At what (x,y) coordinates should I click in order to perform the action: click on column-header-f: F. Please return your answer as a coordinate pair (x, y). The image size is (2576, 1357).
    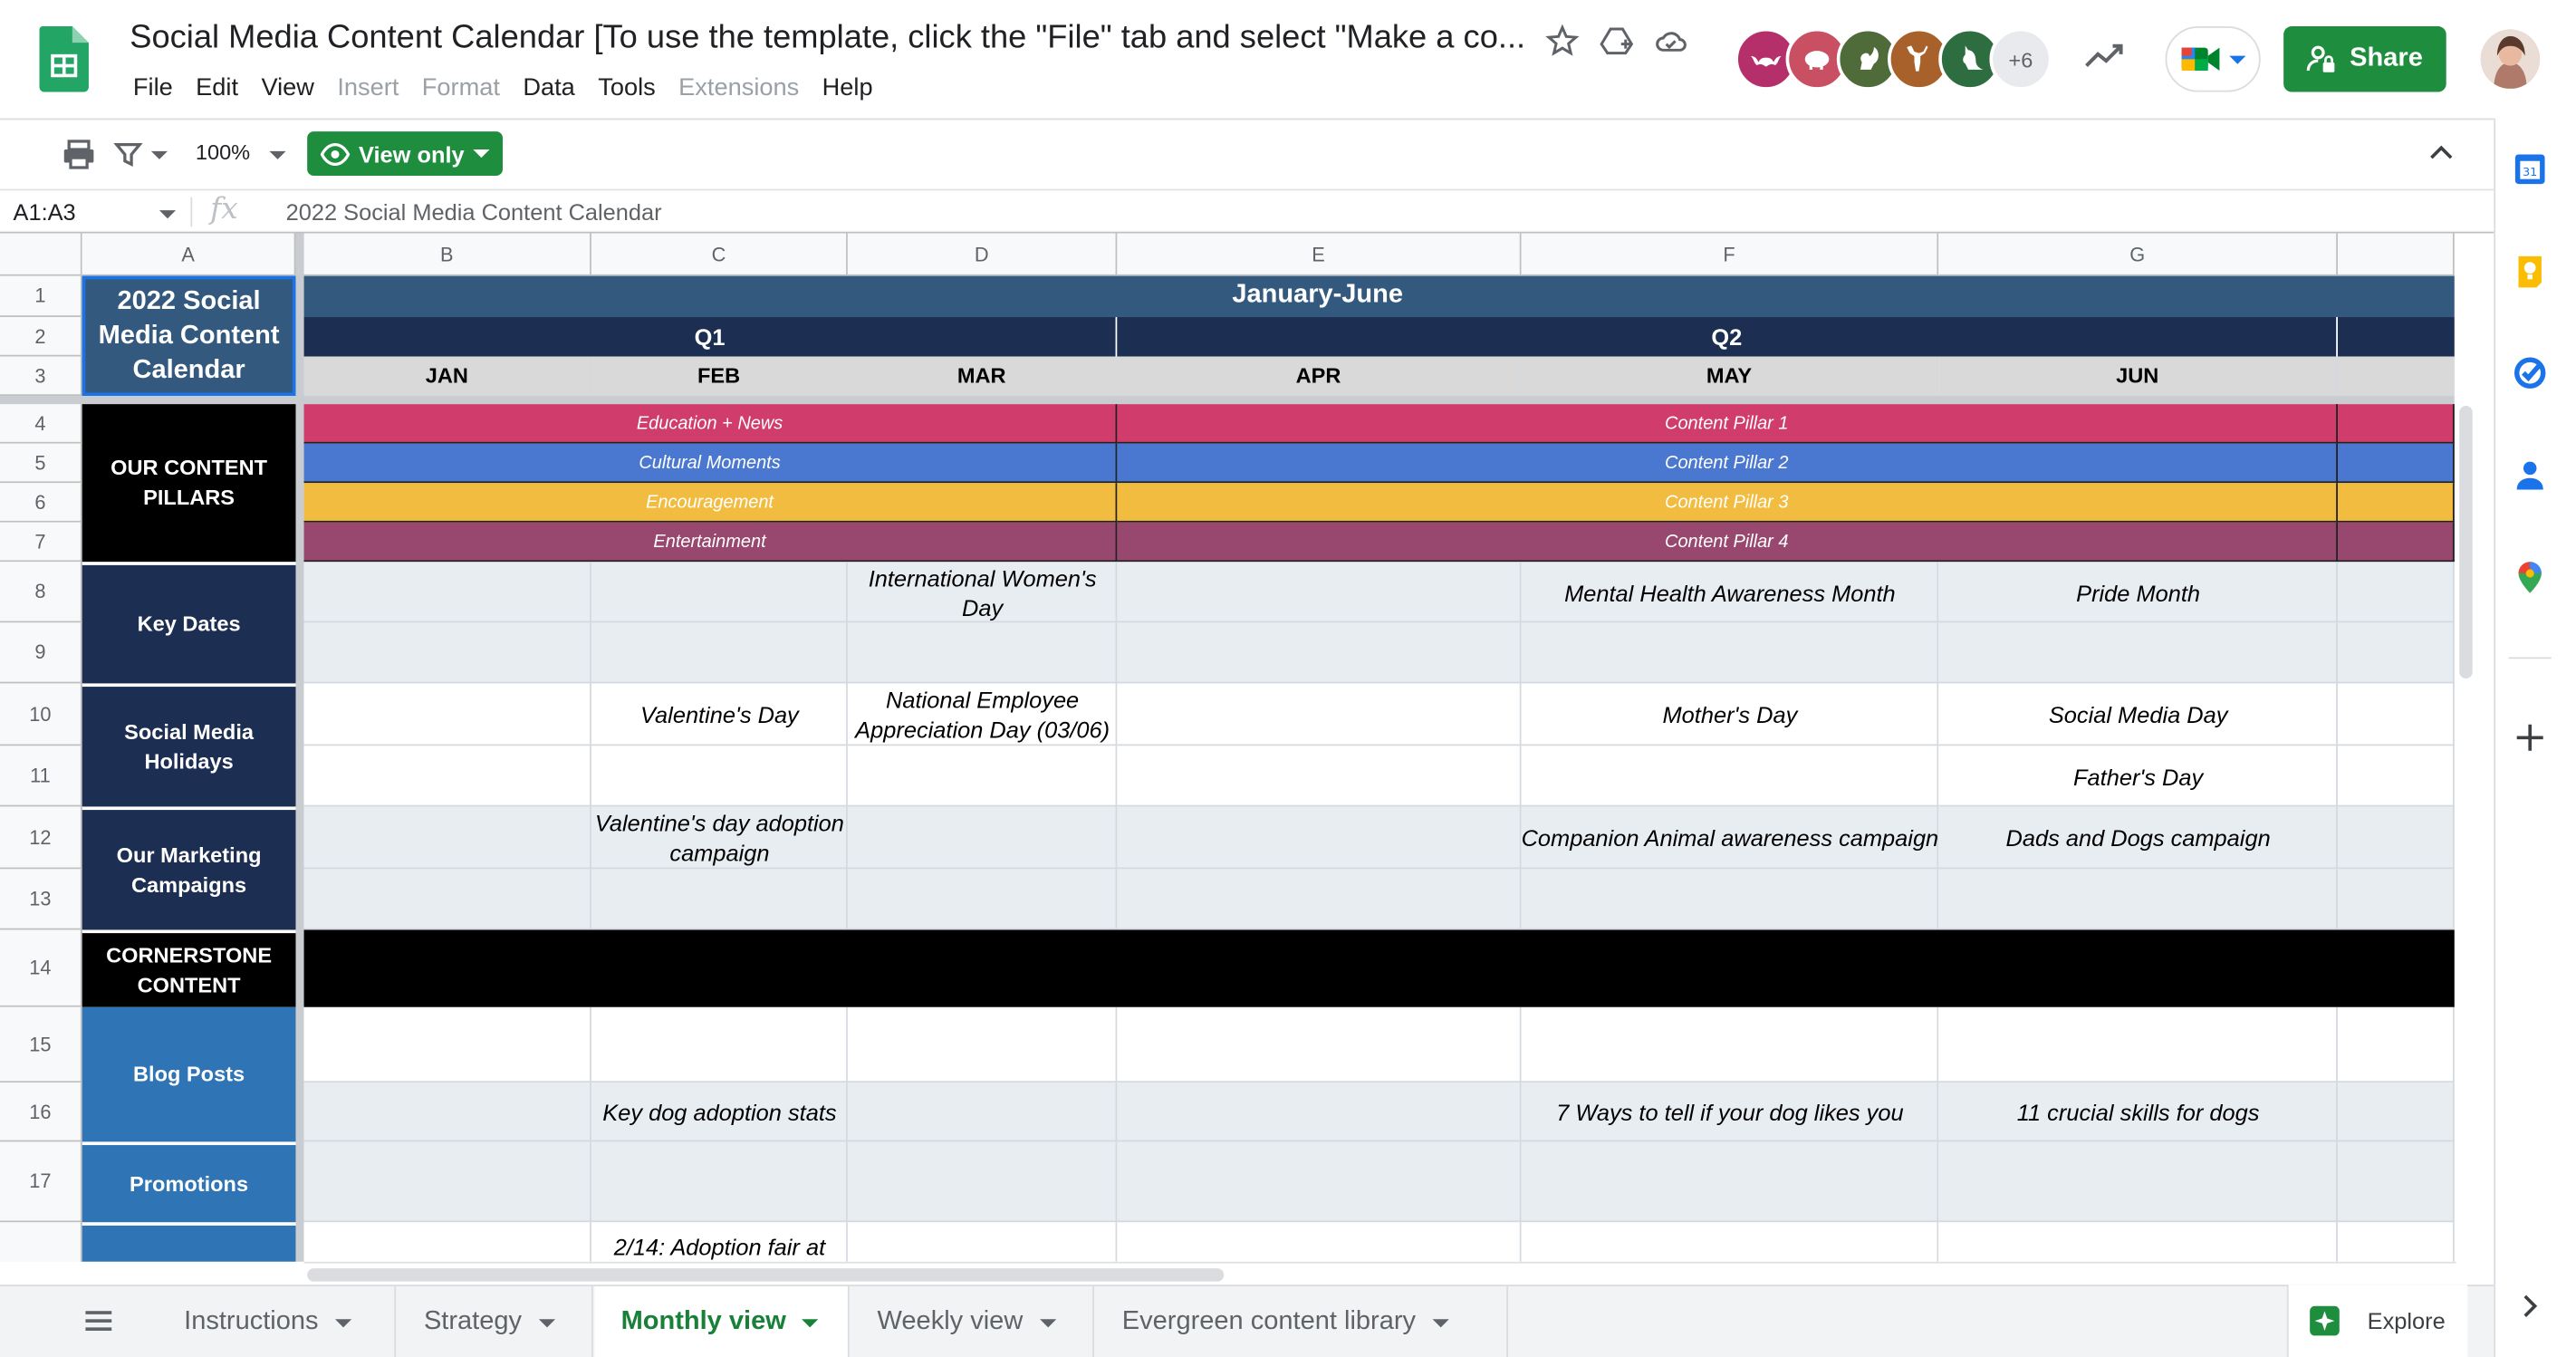
    Looking at the image, I should click on (1730, 254).